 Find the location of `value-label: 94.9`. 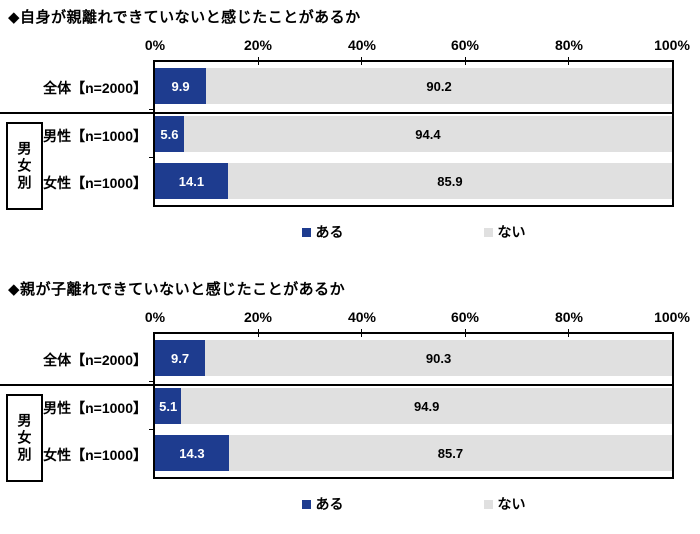

value-label: 94.9 is located at coordinates (427, 406).